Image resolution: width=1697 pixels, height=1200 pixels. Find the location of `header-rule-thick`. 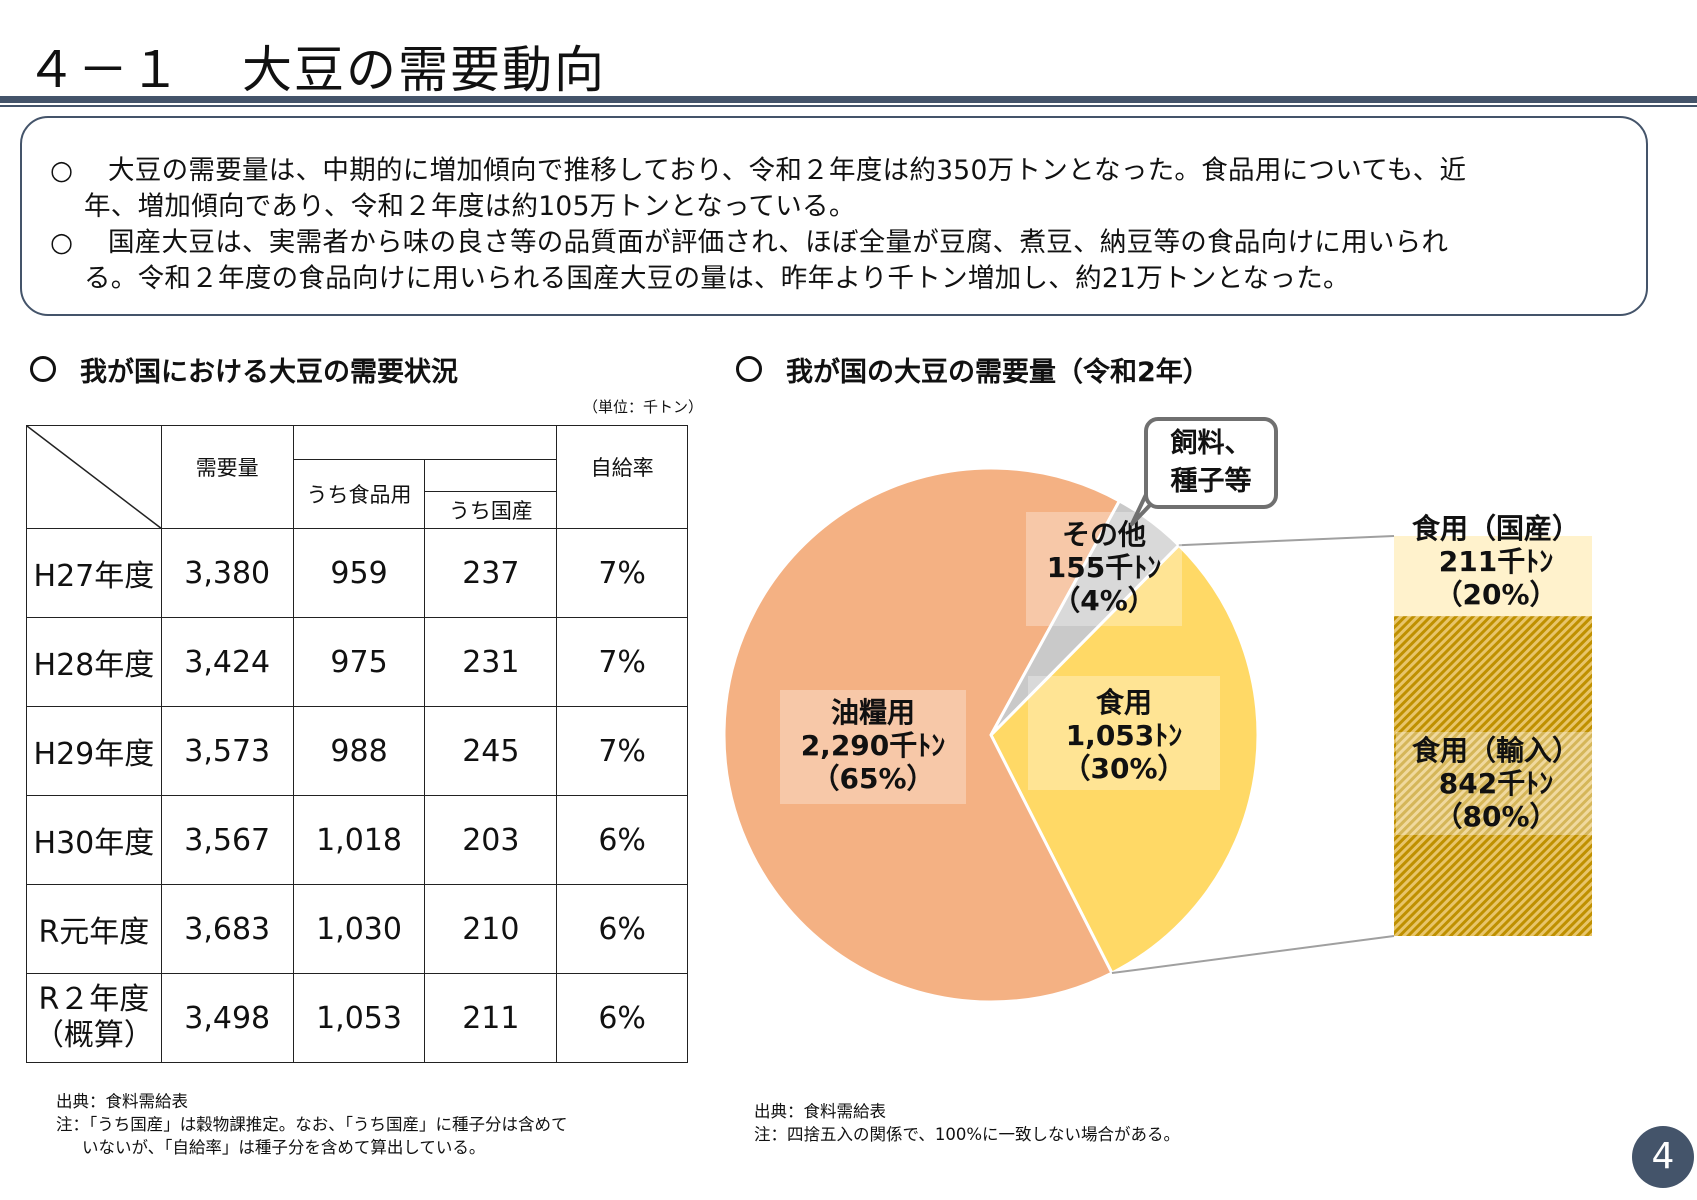

header-rule-thick is located at coordinates (848, 99).